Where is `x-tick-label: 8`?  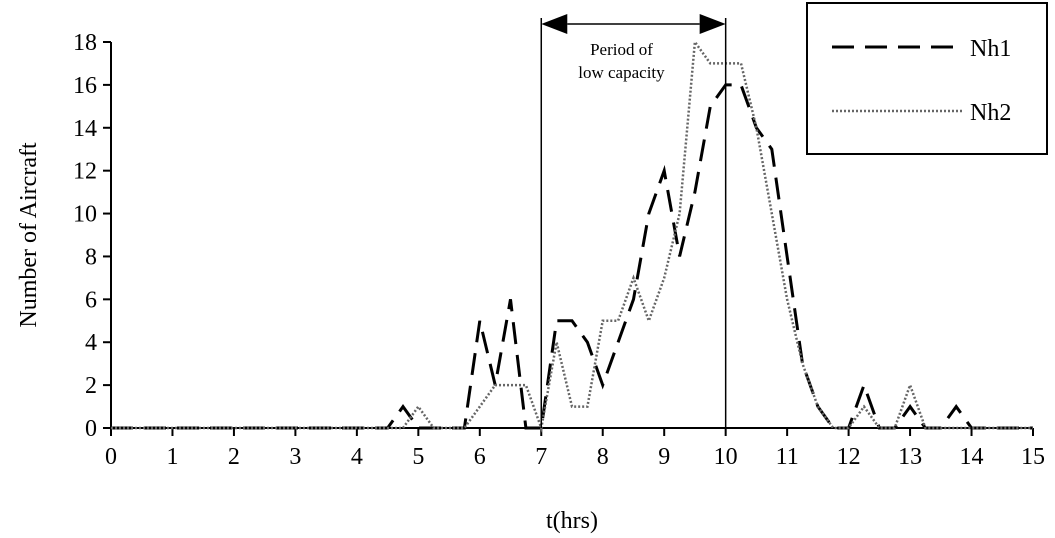 x-tick-label: 8 is located at coordinates (603, 457).